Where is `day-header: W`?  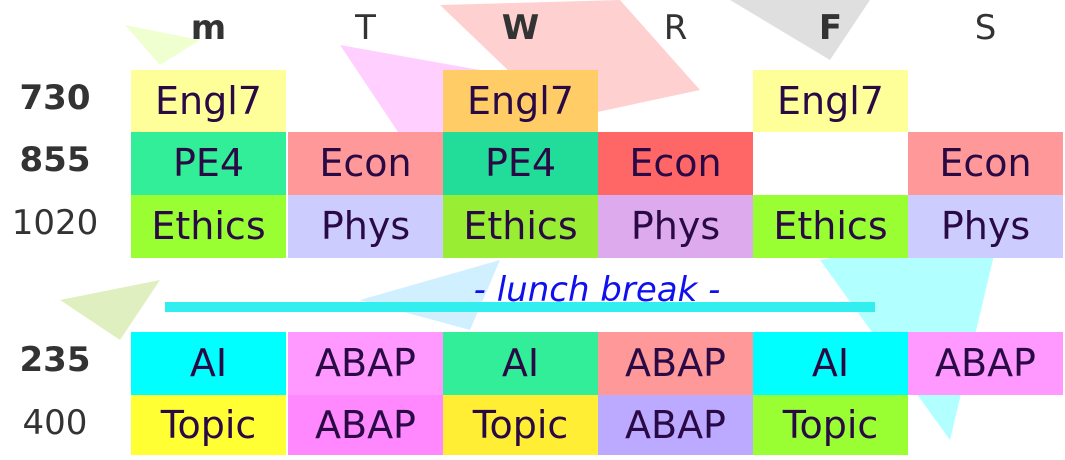 day-header: W is located at coordinates (520, 28).